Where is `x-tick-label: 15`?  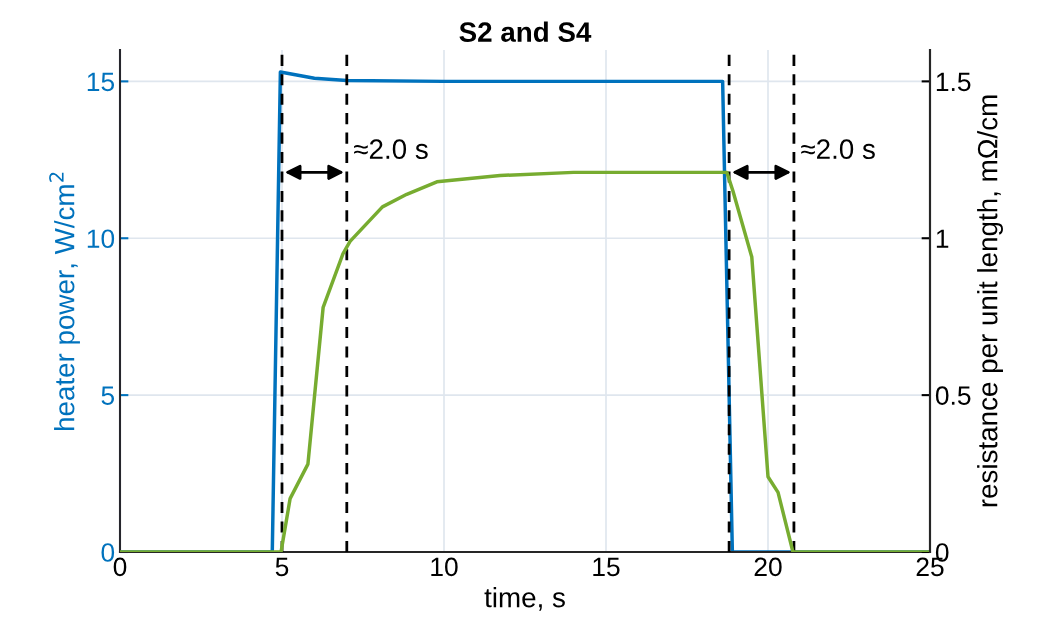 x-tick-label: 15 is located at coordinates (606, 567).